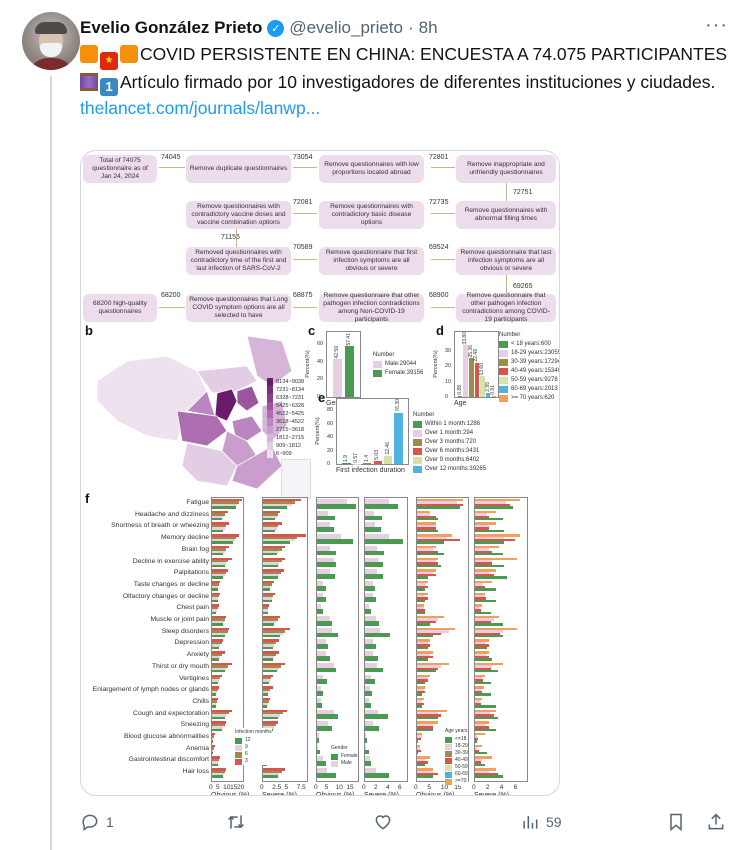  What do you see at coordinates (428, 27) in the screenshot?
I see `tweet-time: 8h` at bounding box center [428, 27].